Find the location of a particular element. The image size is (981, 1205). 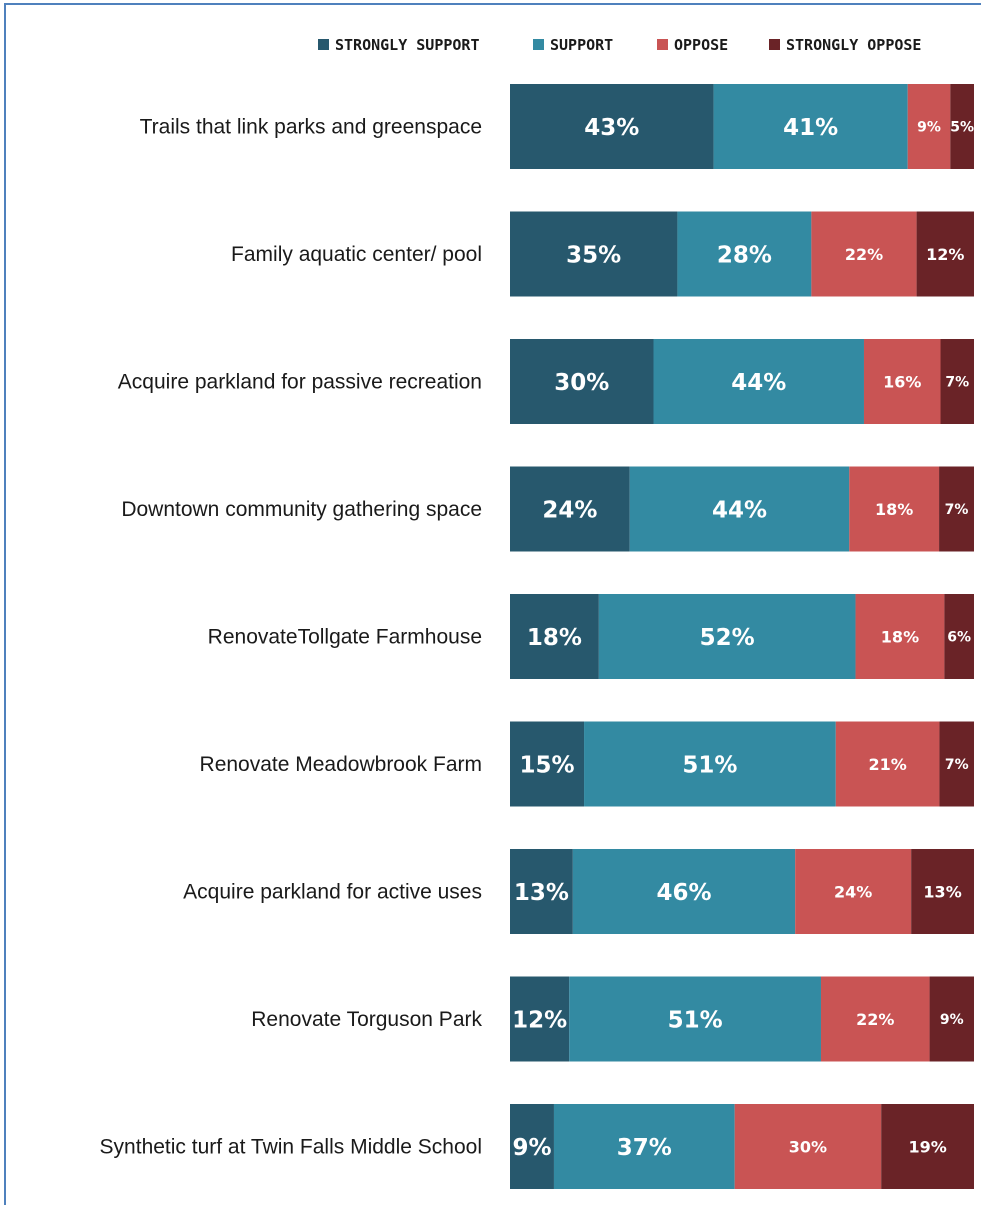

data-label: 41% is located at coordinates (810, 128).